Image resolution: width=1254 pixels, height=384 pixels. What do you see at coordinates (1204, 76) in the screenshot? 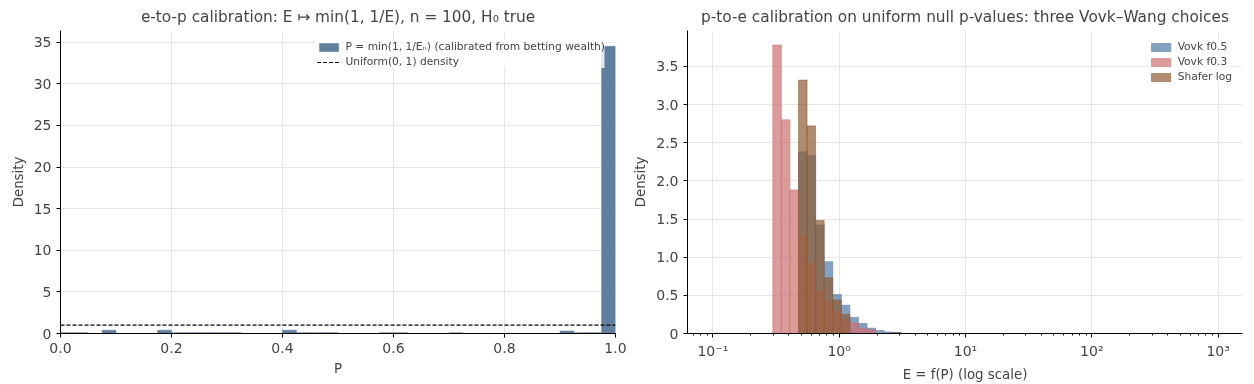
I see `legend-label: Shafer log` at bounding box center [1204, 76].